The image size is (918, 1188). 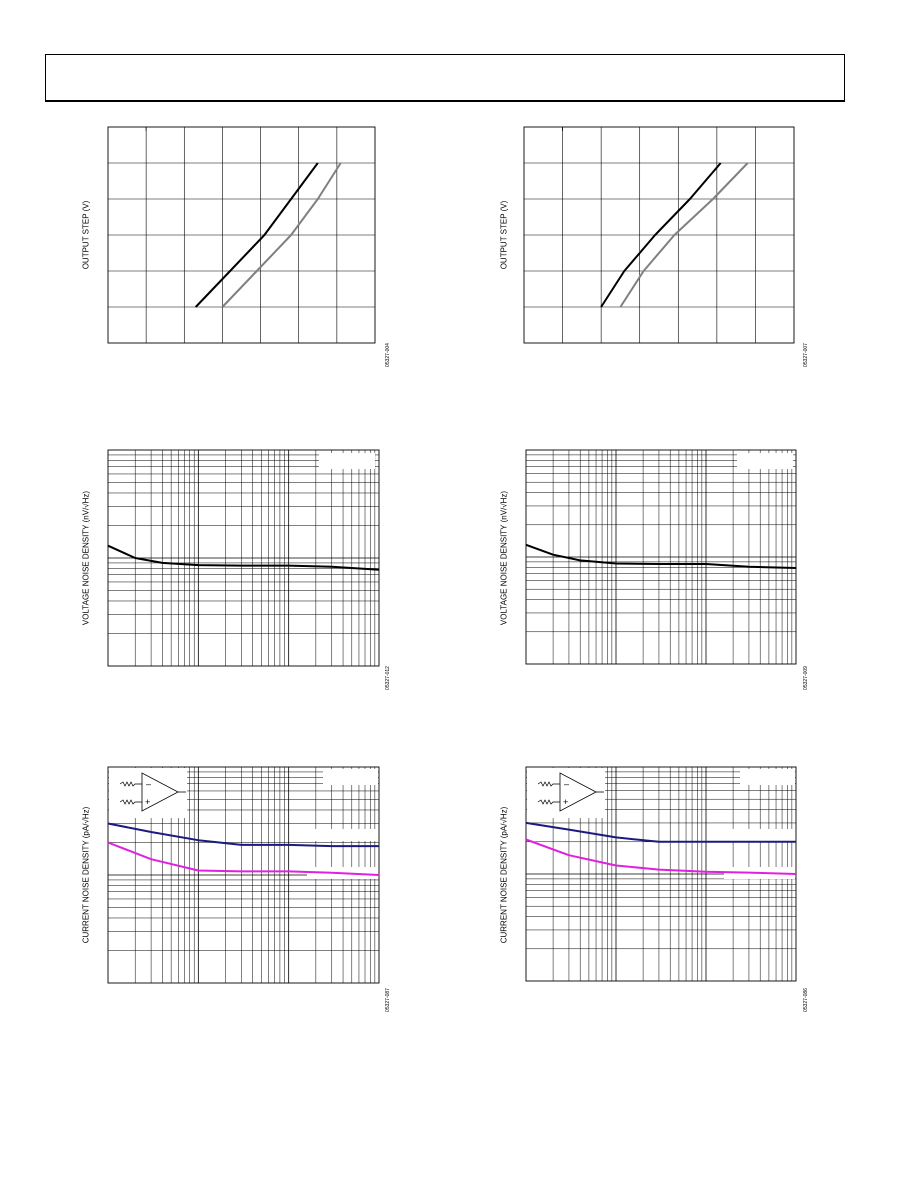 I want to click on figure-vnoise-right: VOLTAGE NOISE DENSITY (nV/√Hz) 05327-009, so click(x=654, y=573).